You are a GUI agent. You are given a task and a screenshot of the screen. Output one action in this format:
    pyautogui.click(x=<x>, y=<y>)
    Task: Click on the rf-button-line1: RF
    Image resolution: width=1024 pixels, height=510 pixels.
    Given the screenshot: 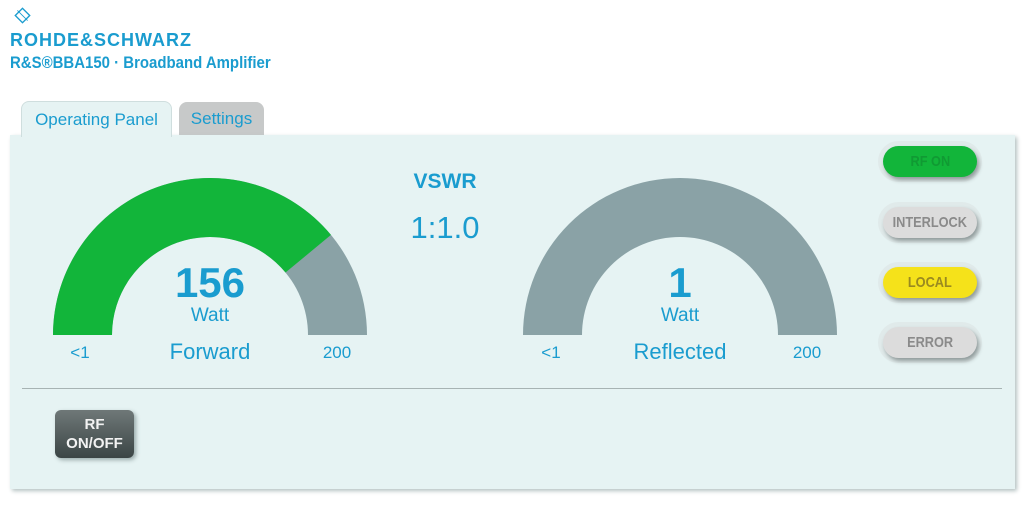 What is the action you would take?
    pyautogui.click(x=94, y=424)
    